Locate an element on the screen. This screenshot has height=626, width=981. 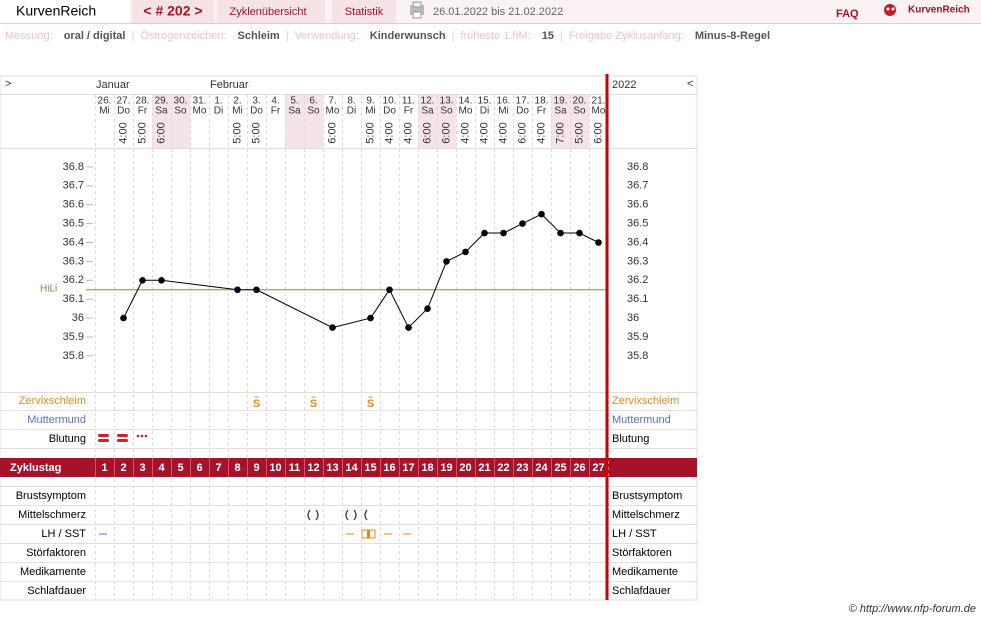
day-number: 2. is located at coordinates (237, 101).